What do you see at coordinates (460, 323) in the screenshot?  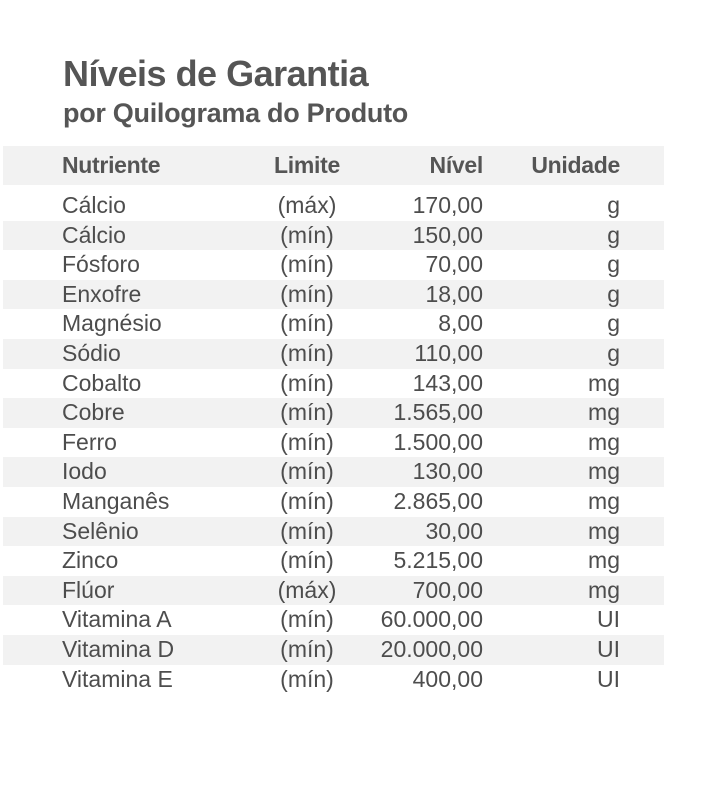 I see `level-cell: 8,00` at bounding box center [460, 323].